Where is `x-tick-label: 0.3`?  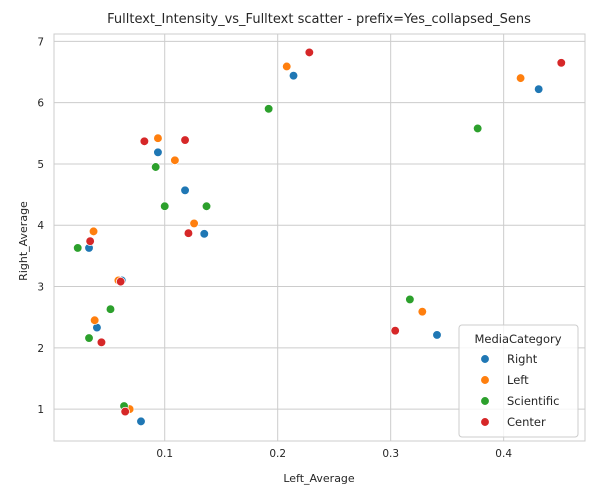 x-tick-label: 0.3 is located at coordinates (390, 454).